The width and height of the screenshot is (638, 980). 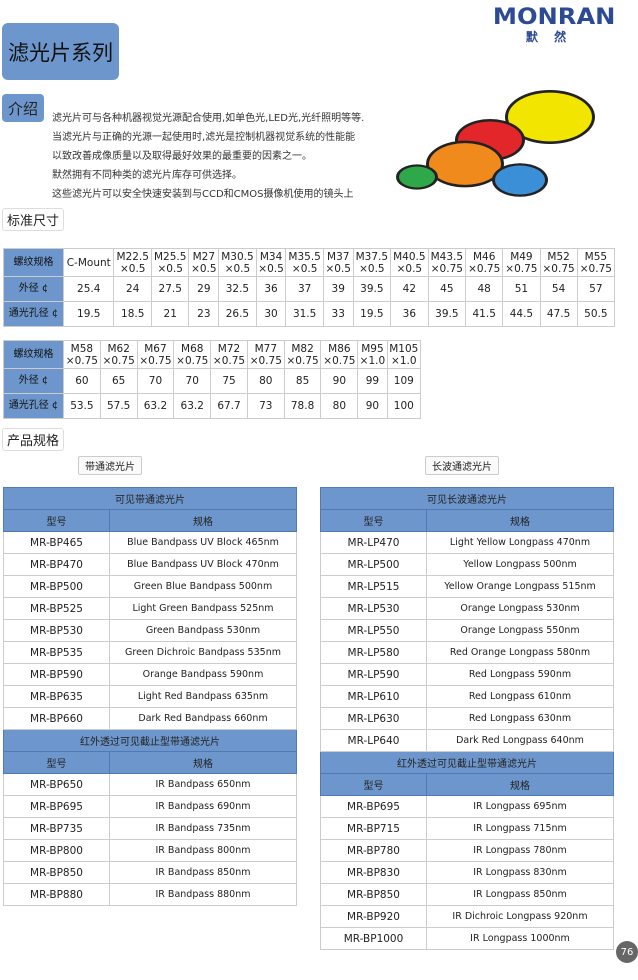 I want to click on model-cell: MR-BP800, so click(x=56, y=850).